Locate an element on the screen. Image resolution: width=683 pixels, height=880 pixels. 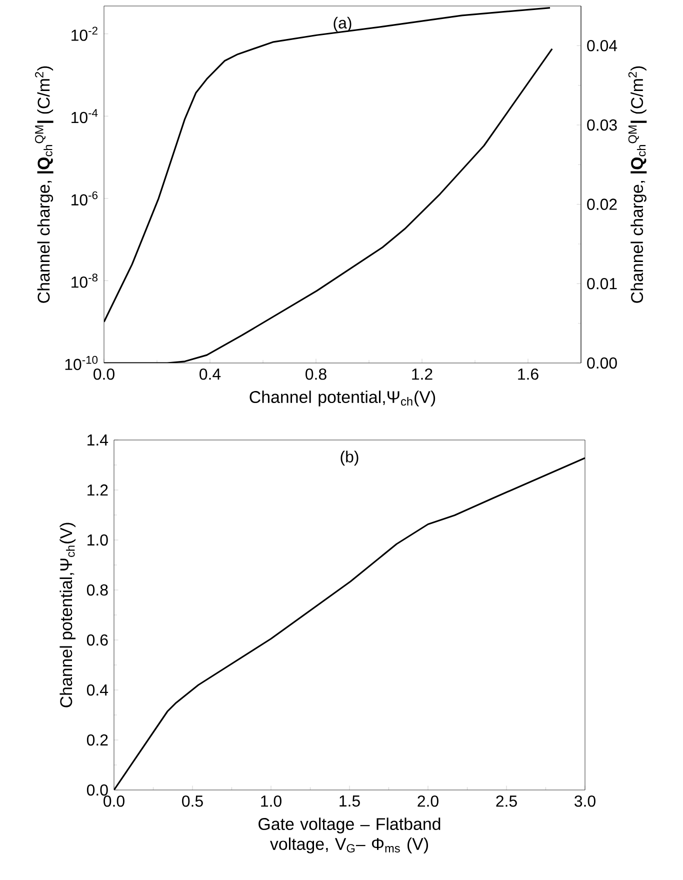
y-tick-label: 0.2 is located at coordinates (97, 740).